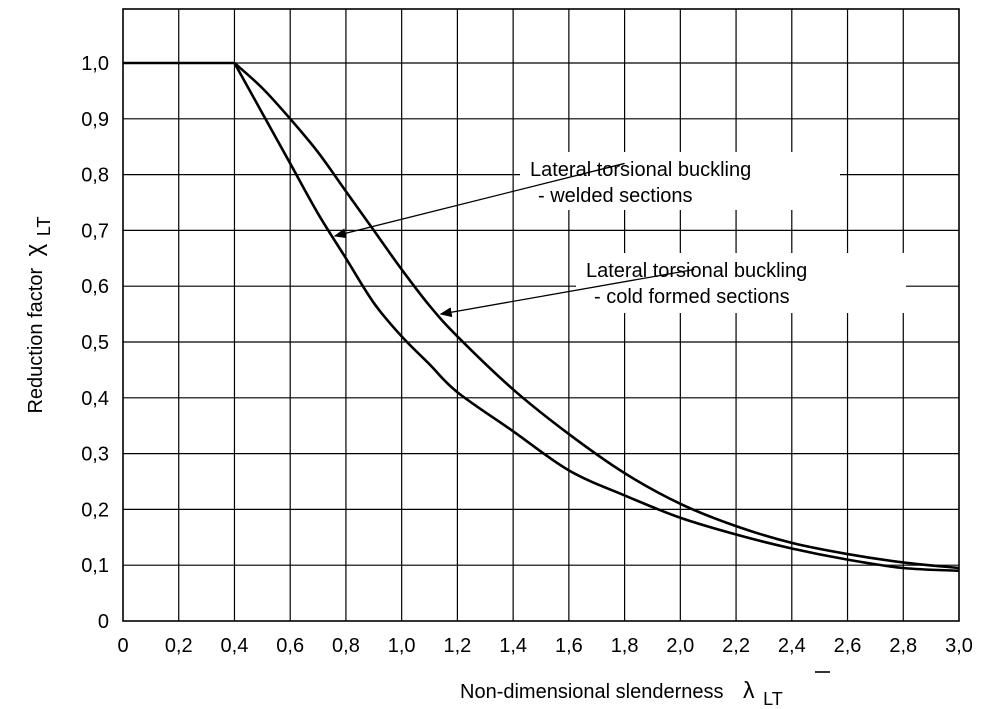 Image resolution: width=991 pixels, height=709 pixels. What do you see at coordinates (95, 343) in the screenshot?
I see `y-tick-label: 0,5` at bounding box center [95, 343].